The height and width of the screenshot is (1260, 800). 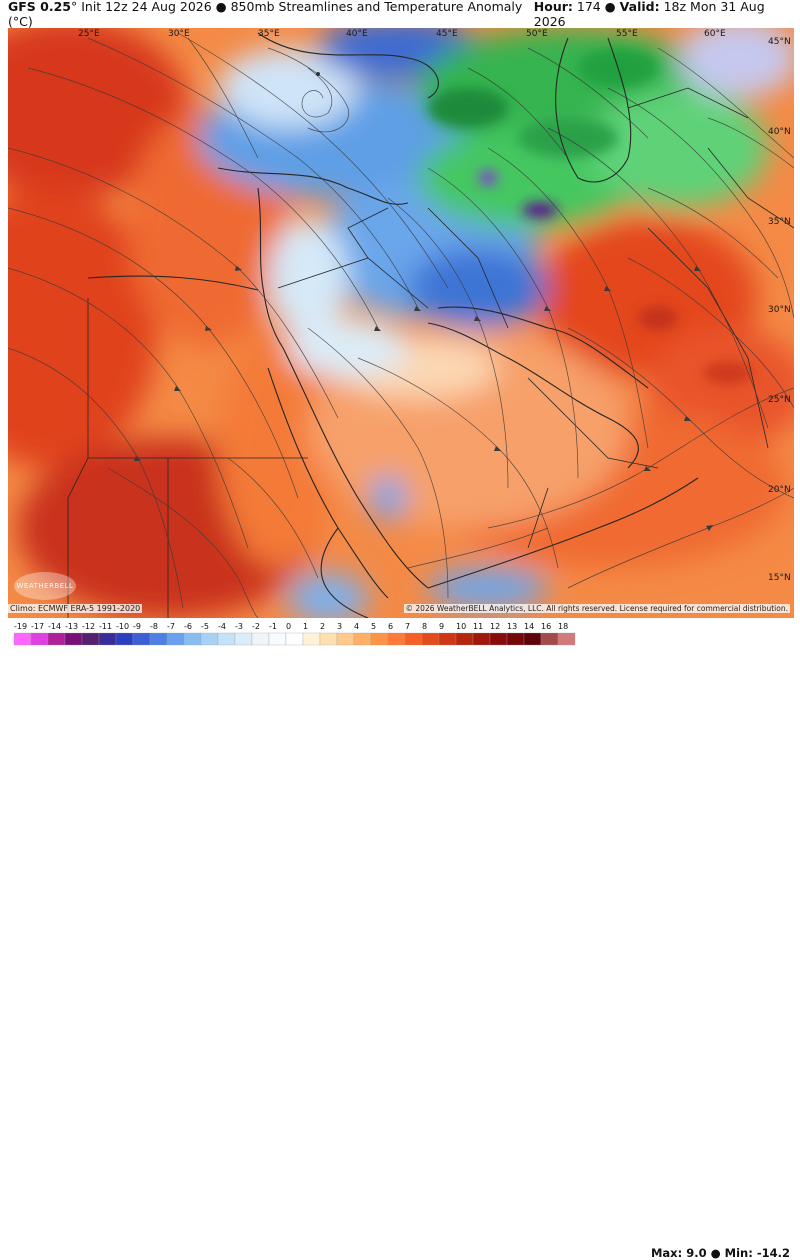 I want to click on lat-label-15: 15°N, so click(x=779, y=578).